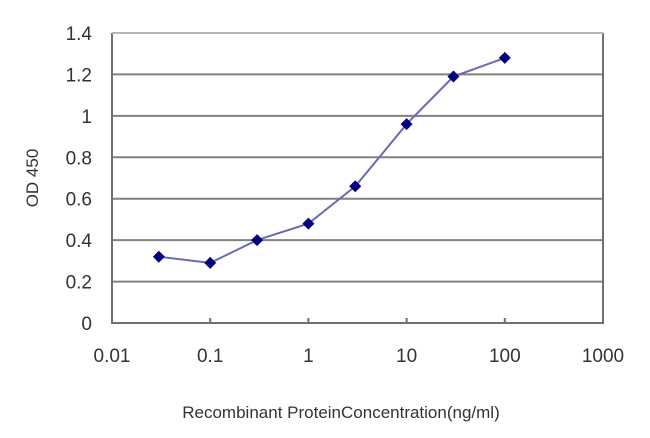 The width and height of the screenshot is (650, 438). I want to click on x-tick-label: 10, so click(406, 356).